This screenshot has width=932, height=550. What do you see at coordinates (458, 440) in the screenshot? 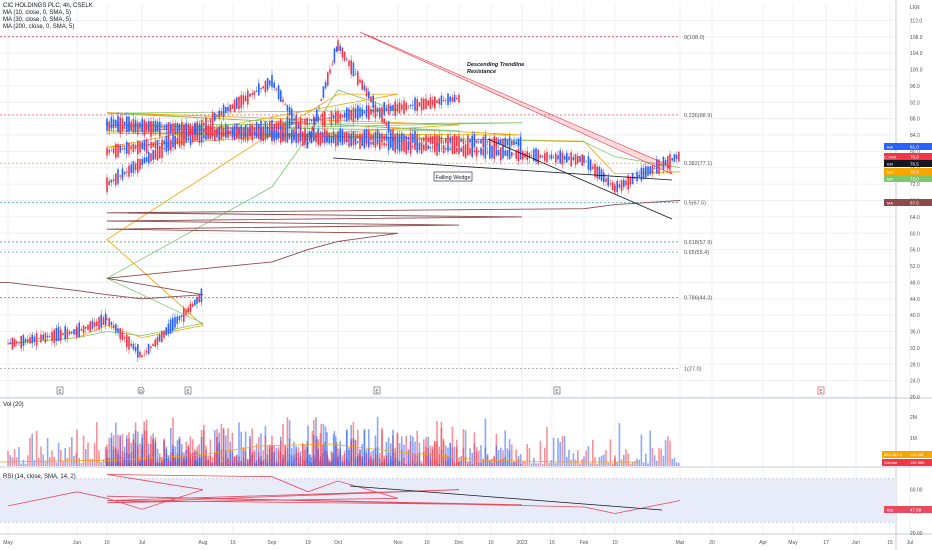
I see `volume-pane: 2M 1M` at bounding box center [458, 440].